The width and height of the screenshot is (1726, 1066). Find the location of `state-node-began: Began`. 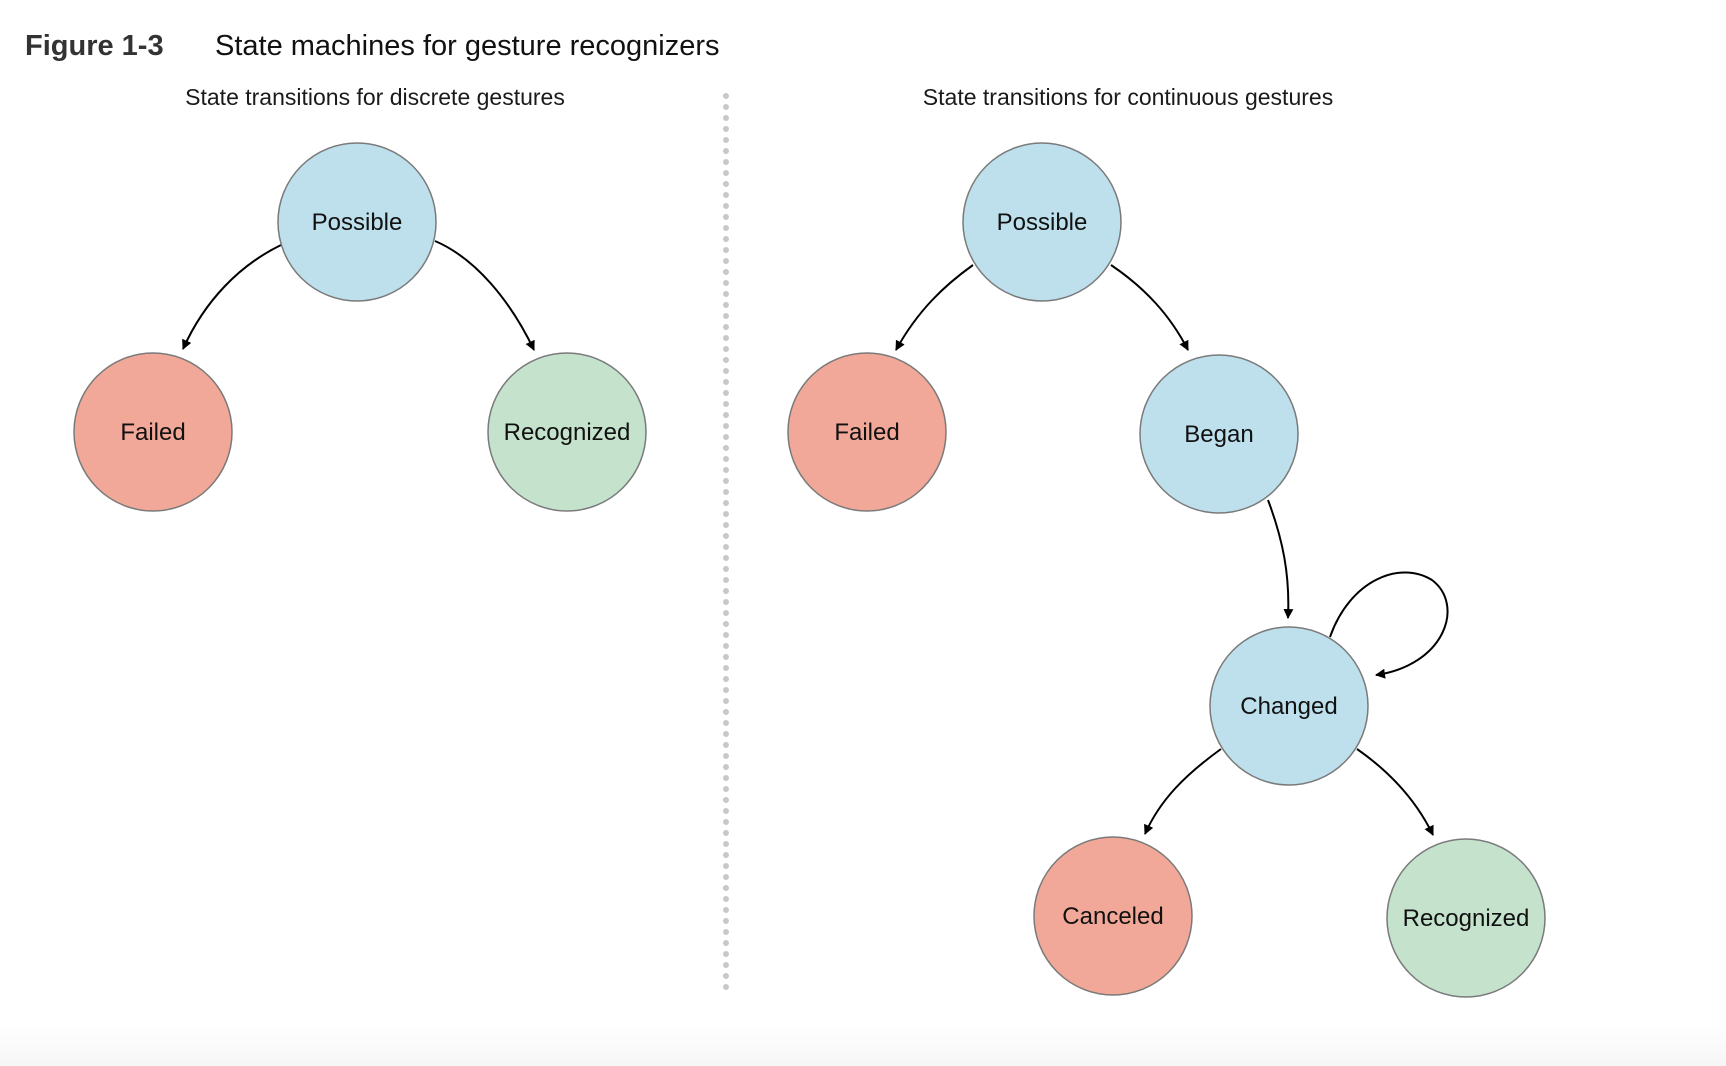

state-node-began: Began is located at coordinates (1219, 434).